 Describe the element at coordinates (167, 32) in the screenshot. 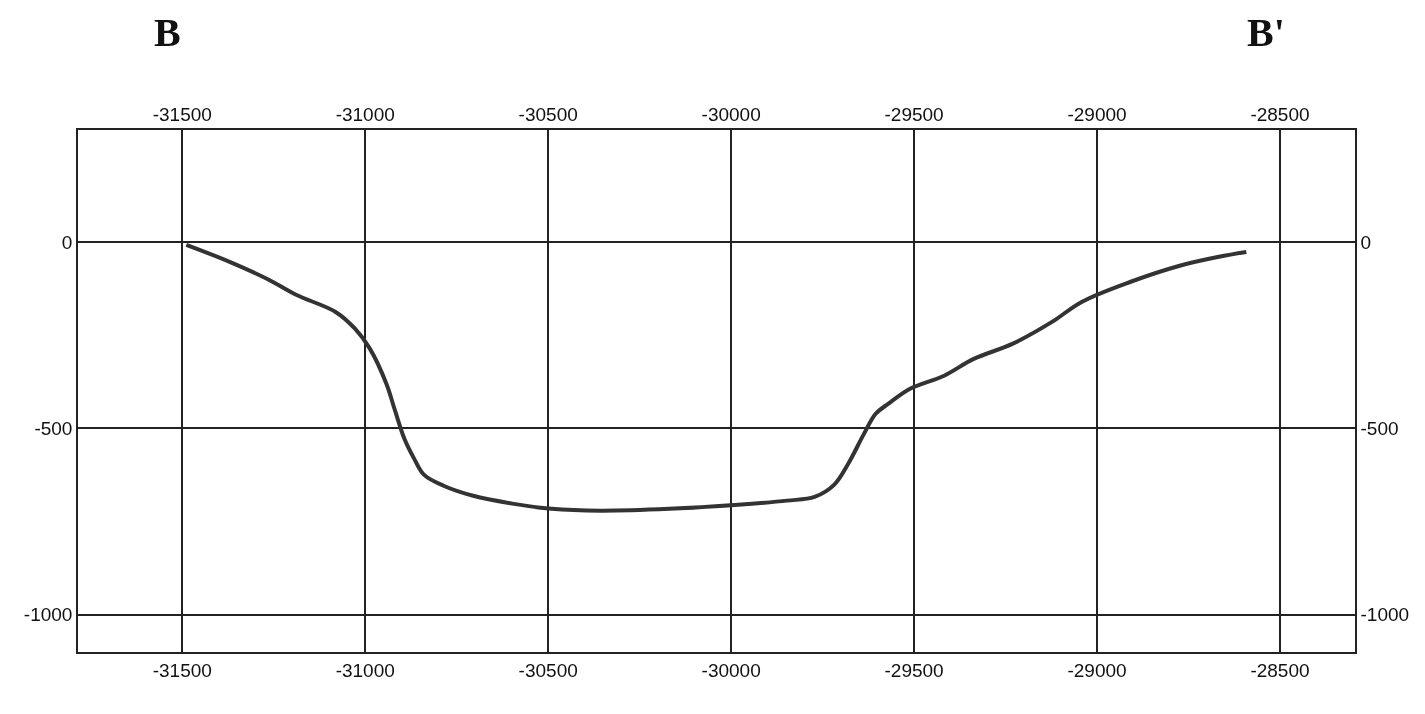

I see `text: B` at that location.